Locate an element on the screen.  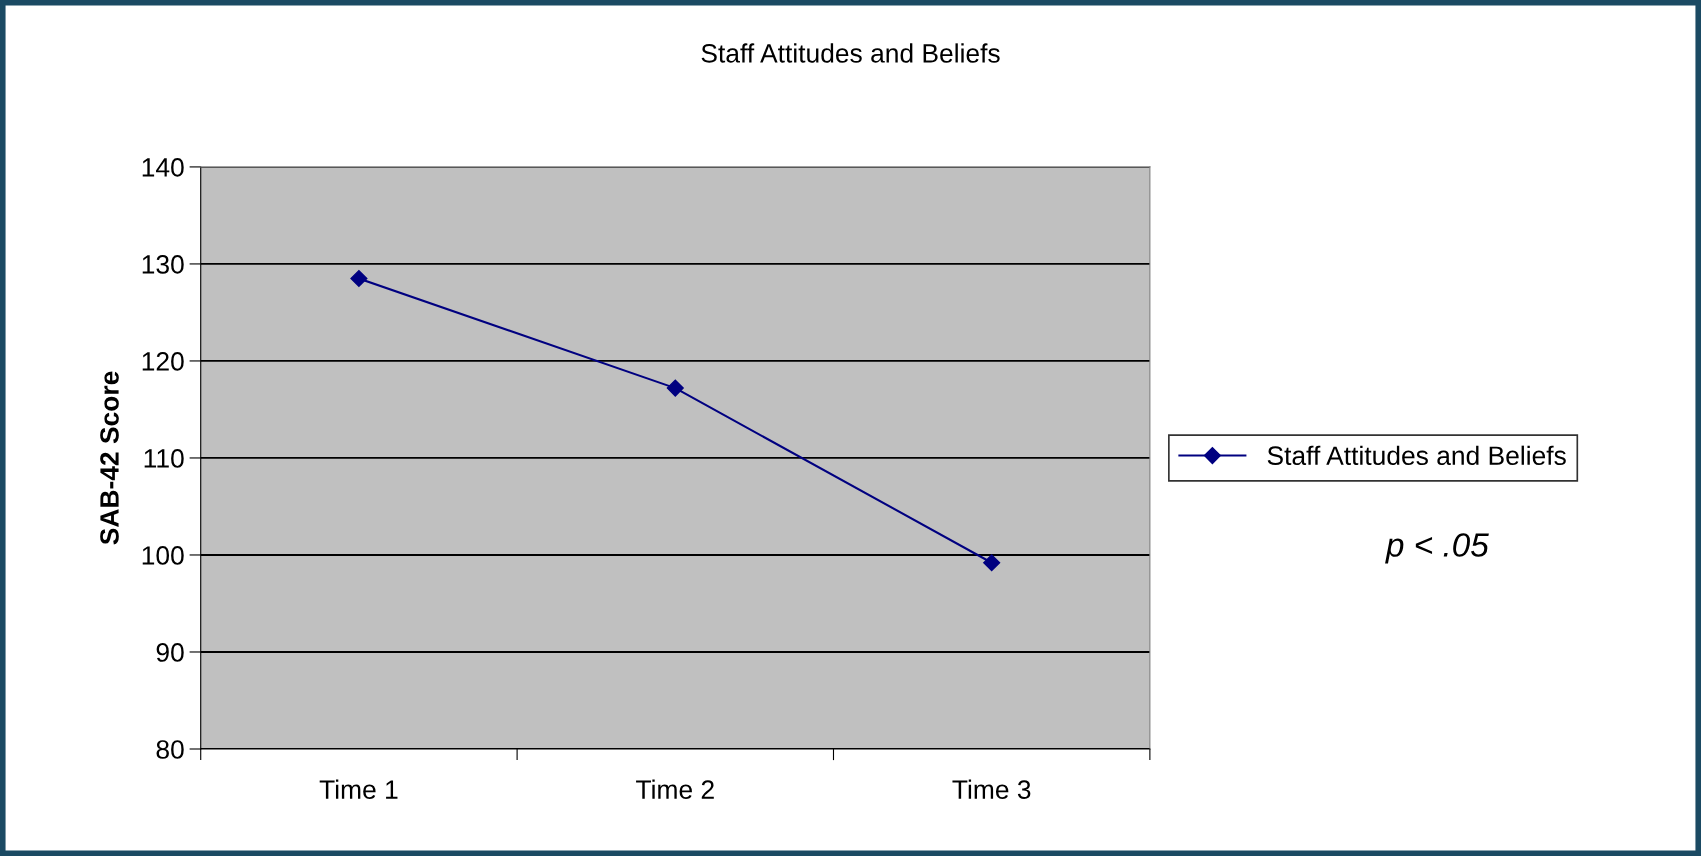
y-axis-title: SAB-42 Score is located at coordinates (109, 458).